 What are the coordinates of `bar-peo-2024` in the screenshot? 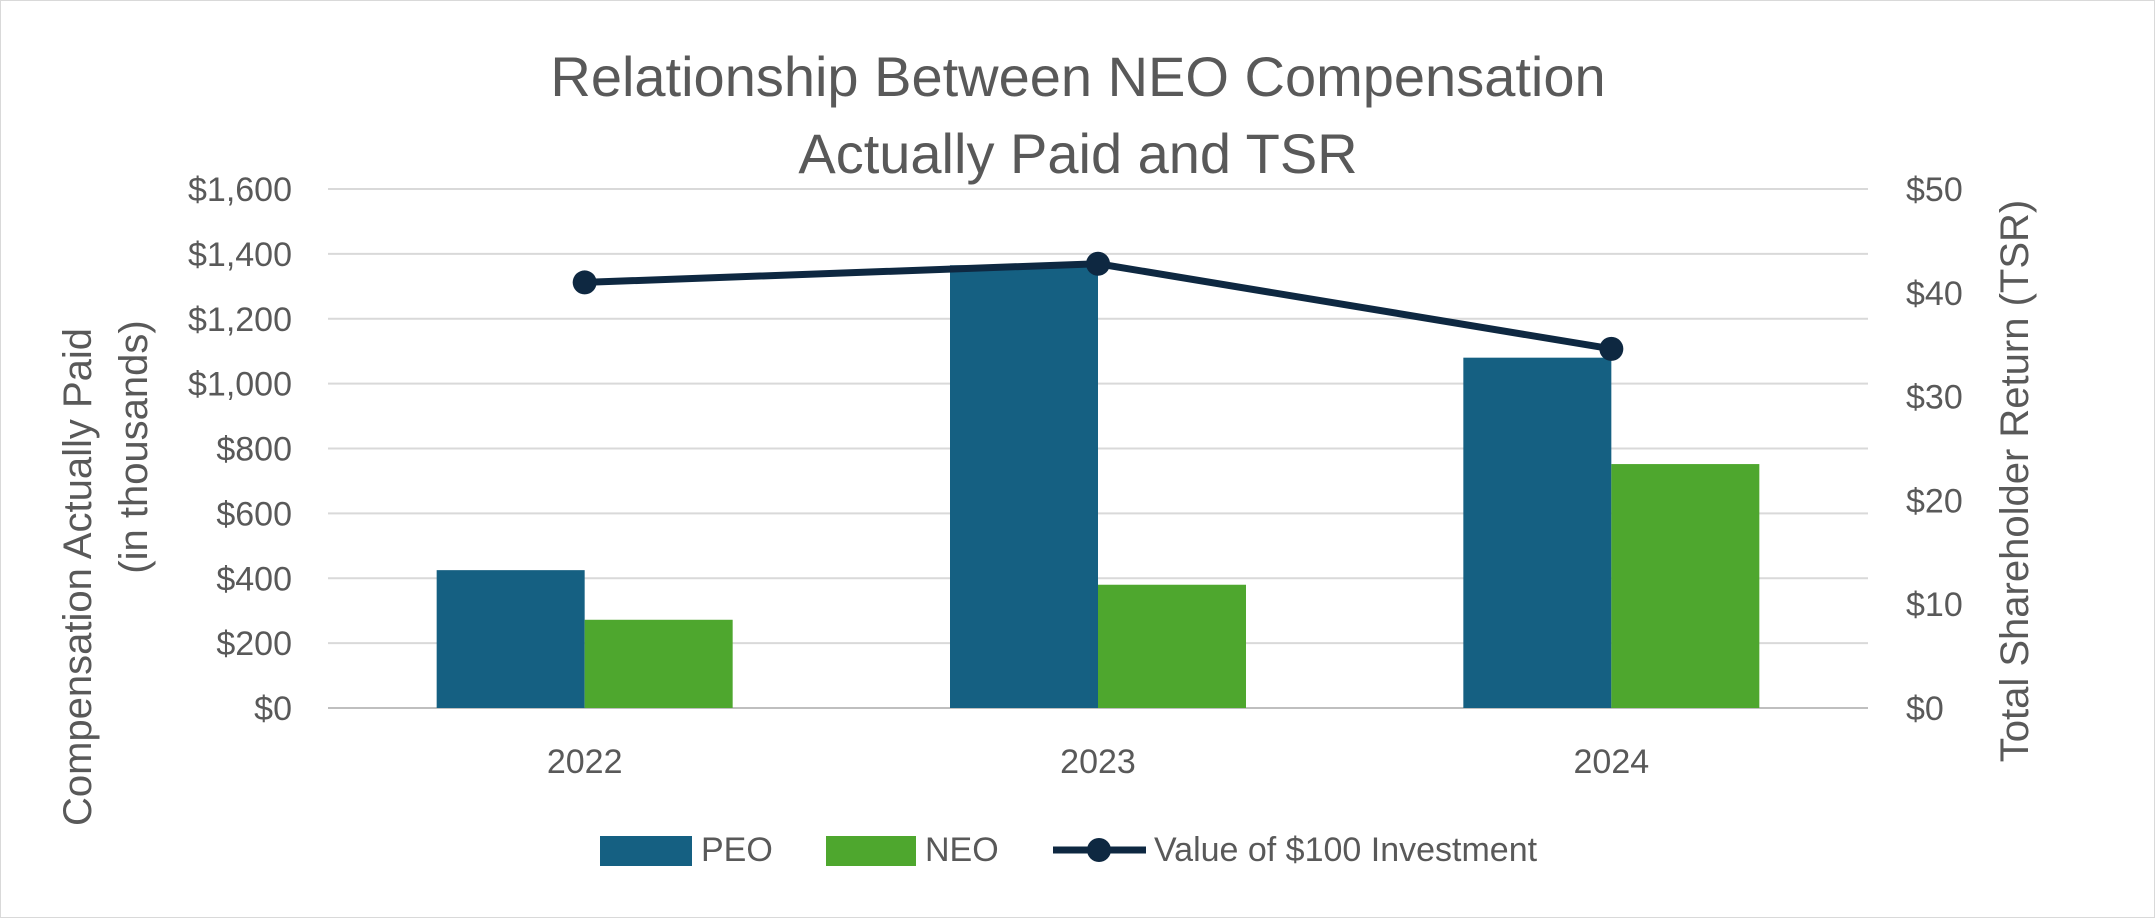 It's located at (1537, 532).